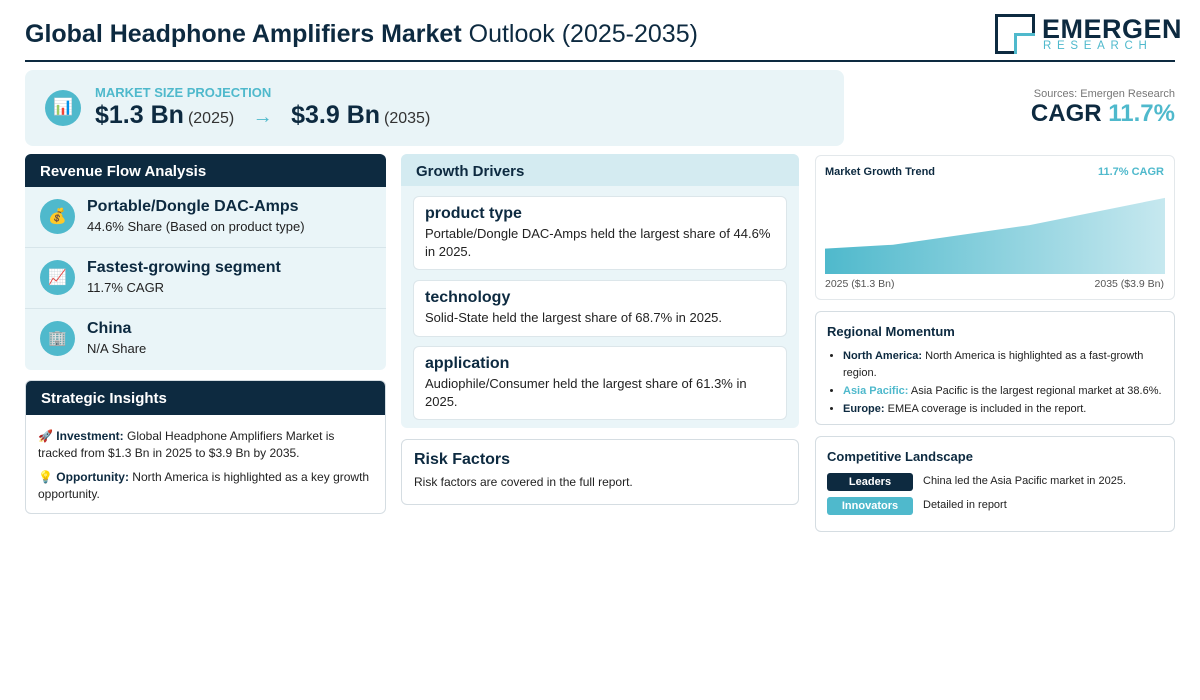  I want to click on insight-label: Opportunity:, so click(92, 477).